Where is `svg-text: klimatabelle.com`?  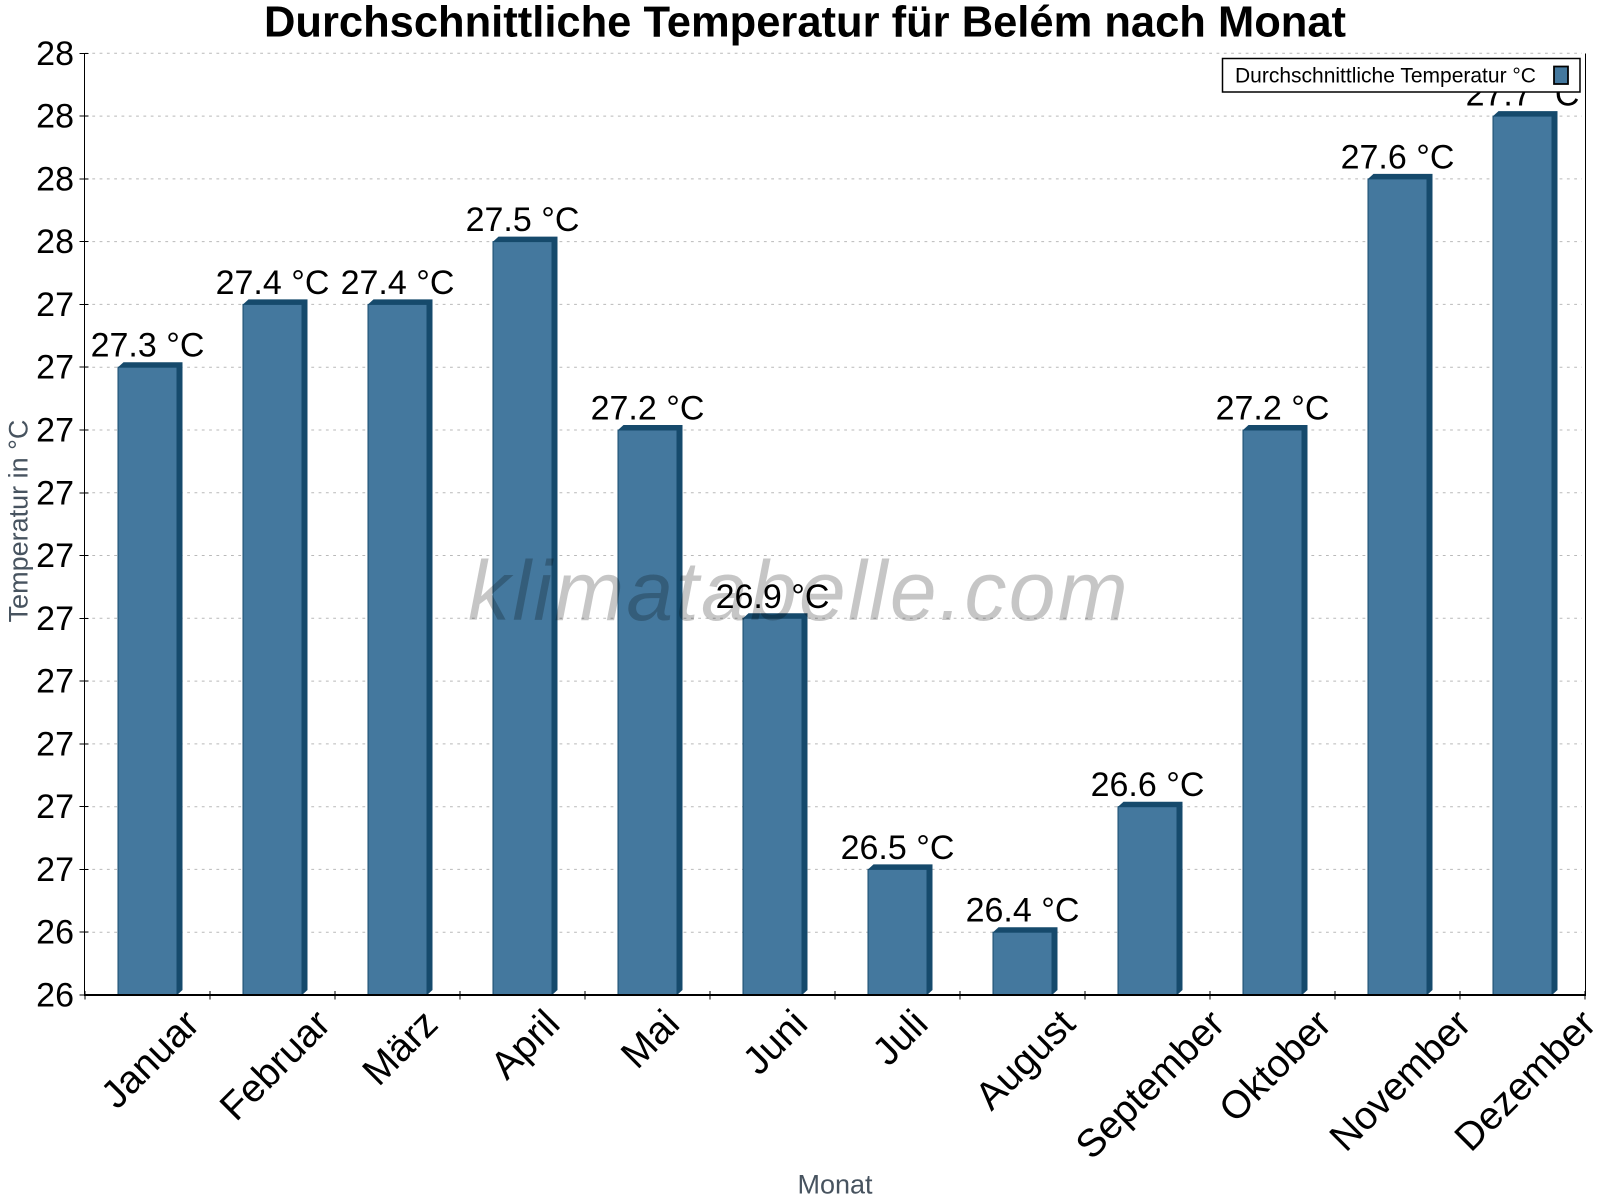 svg-text: klimatabelle.com is located at coordinates (799, 591).